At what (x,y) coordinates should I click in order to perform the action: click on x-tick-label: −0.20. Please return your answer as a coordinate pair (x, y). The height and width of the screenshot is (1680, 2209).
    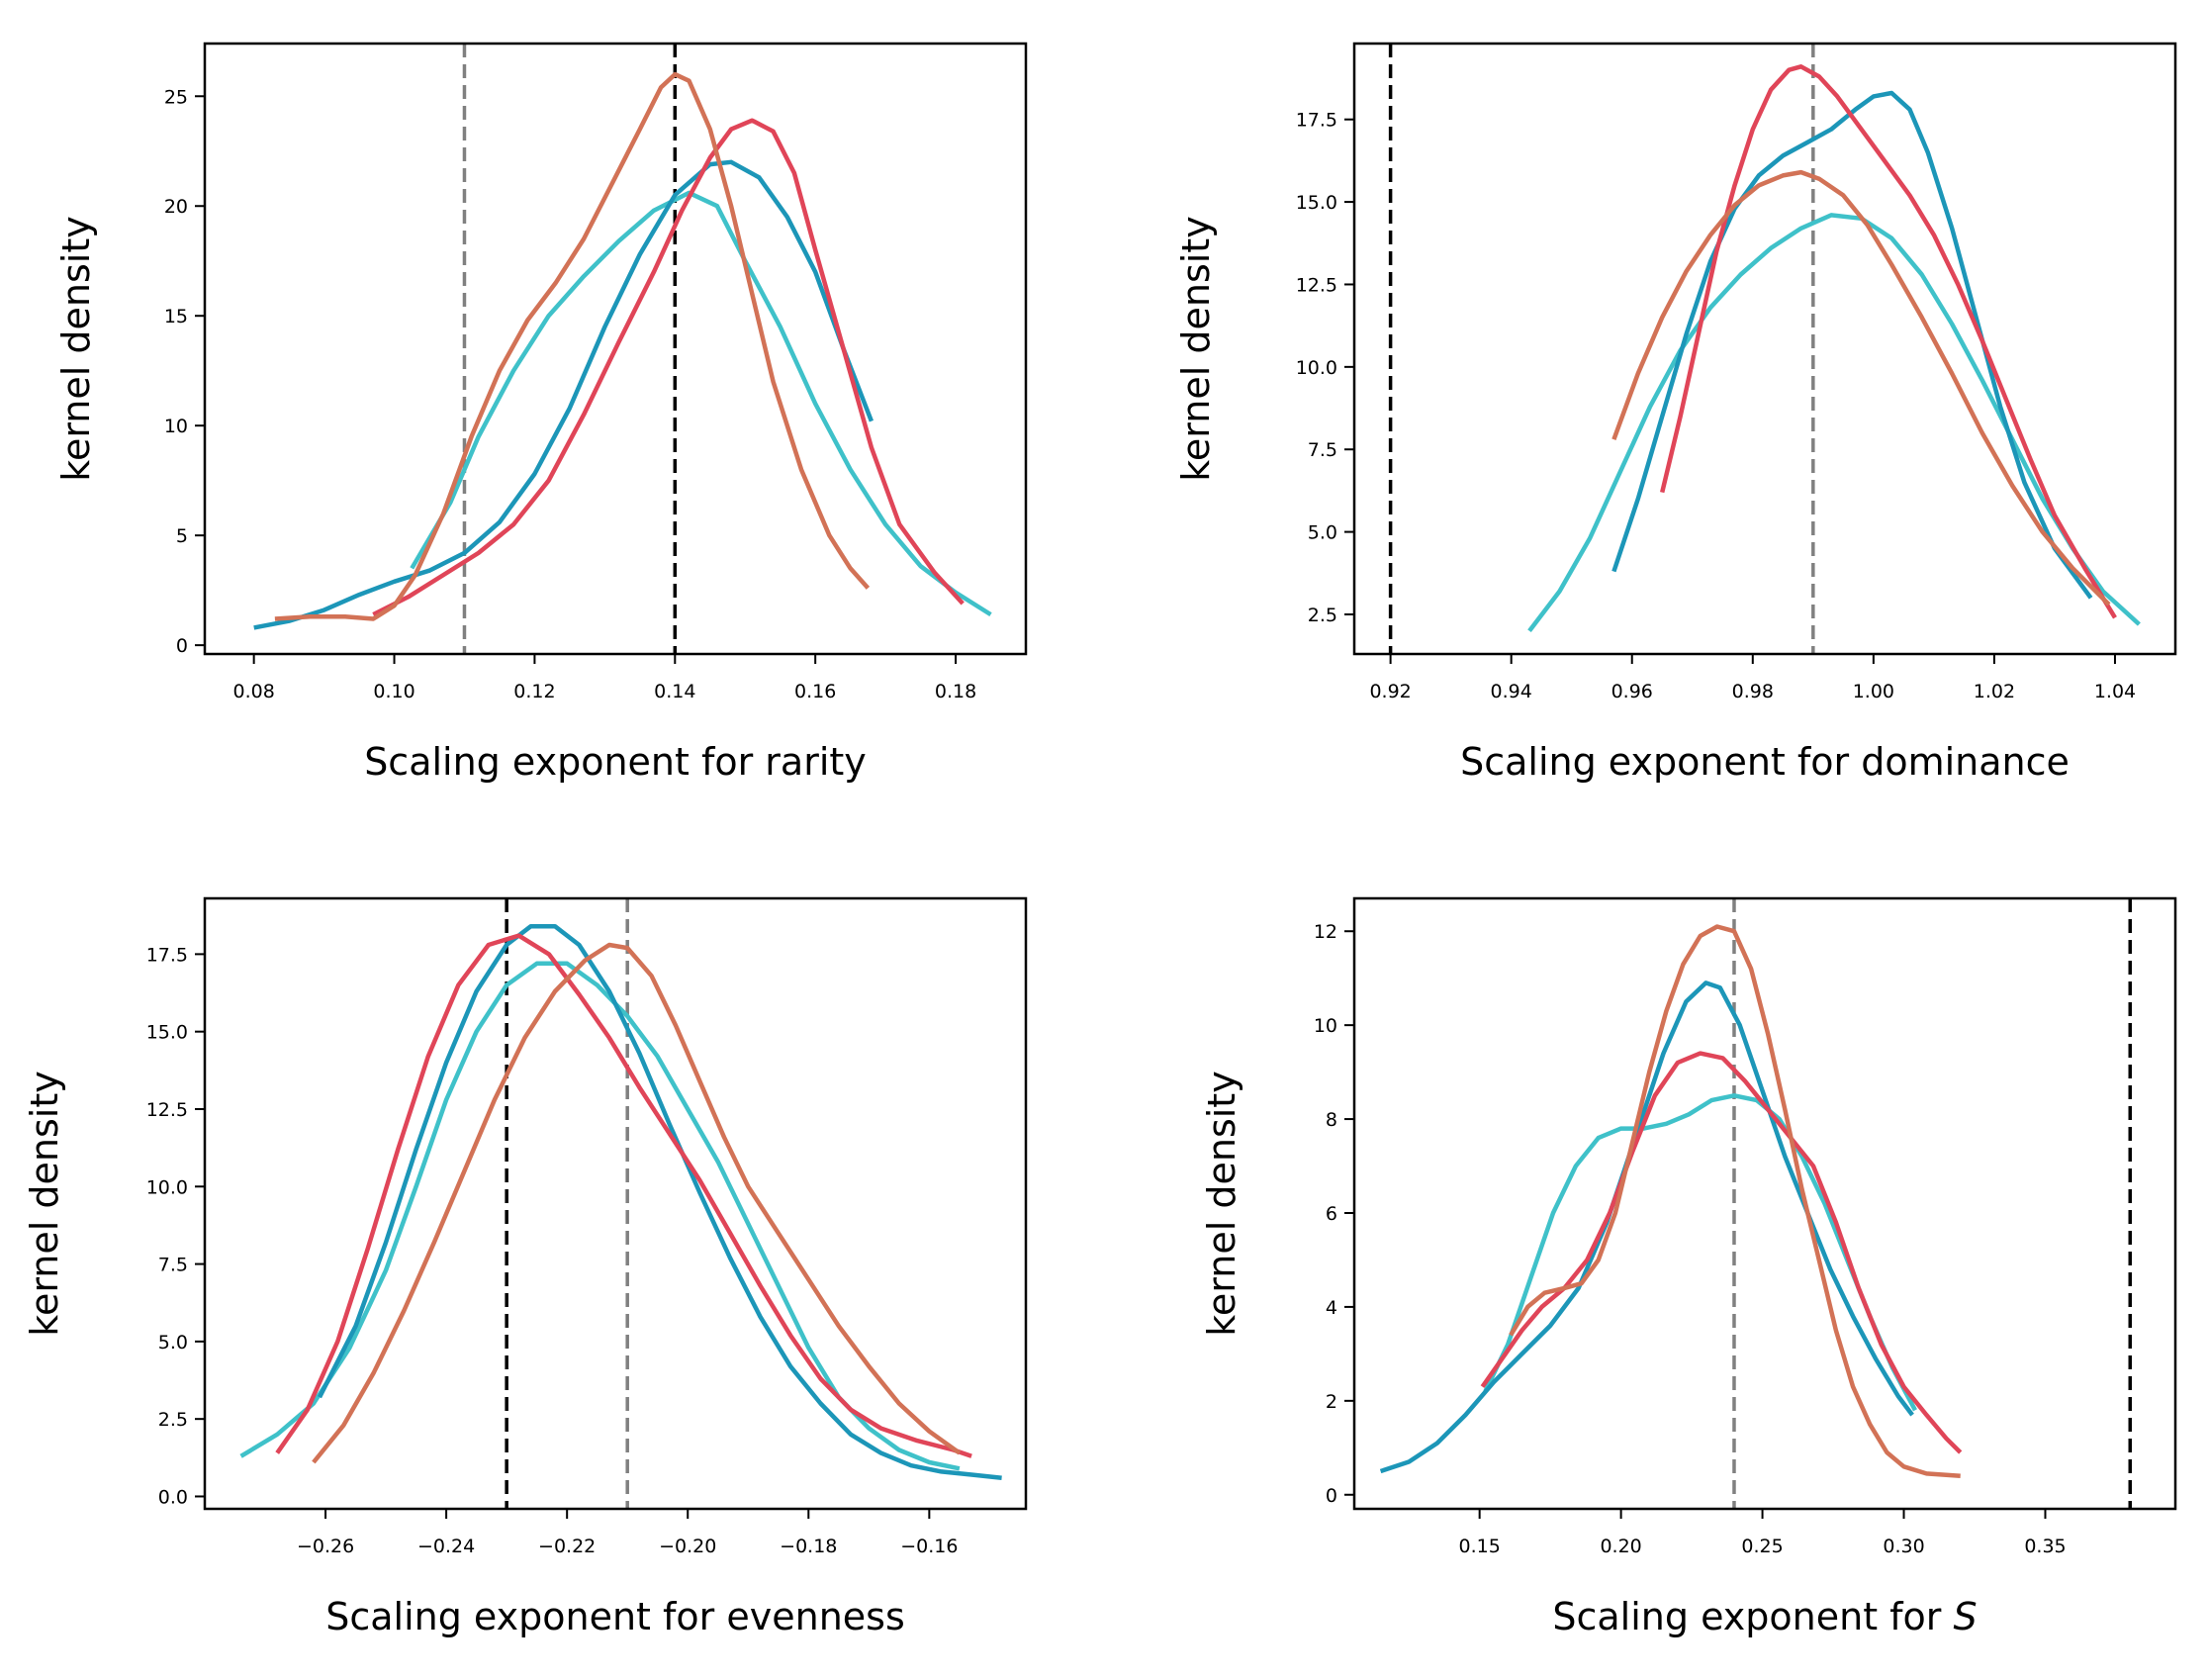
    Looking at the image, I should click on (688, 1546).